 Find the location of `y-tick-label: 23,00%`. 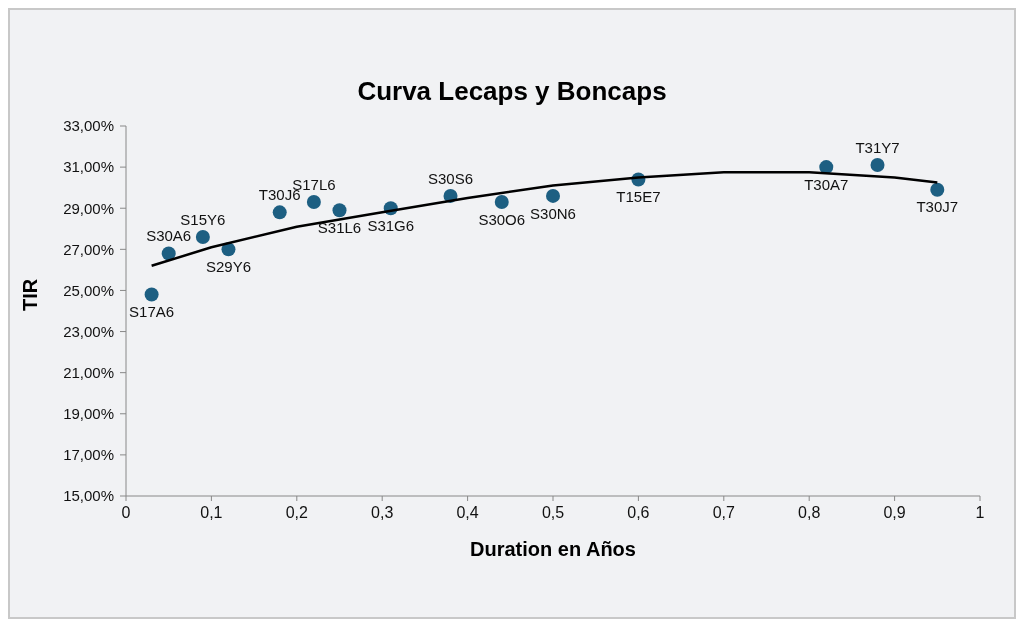

y-tick-label: 23,00% is located at coordinates (88, 331).